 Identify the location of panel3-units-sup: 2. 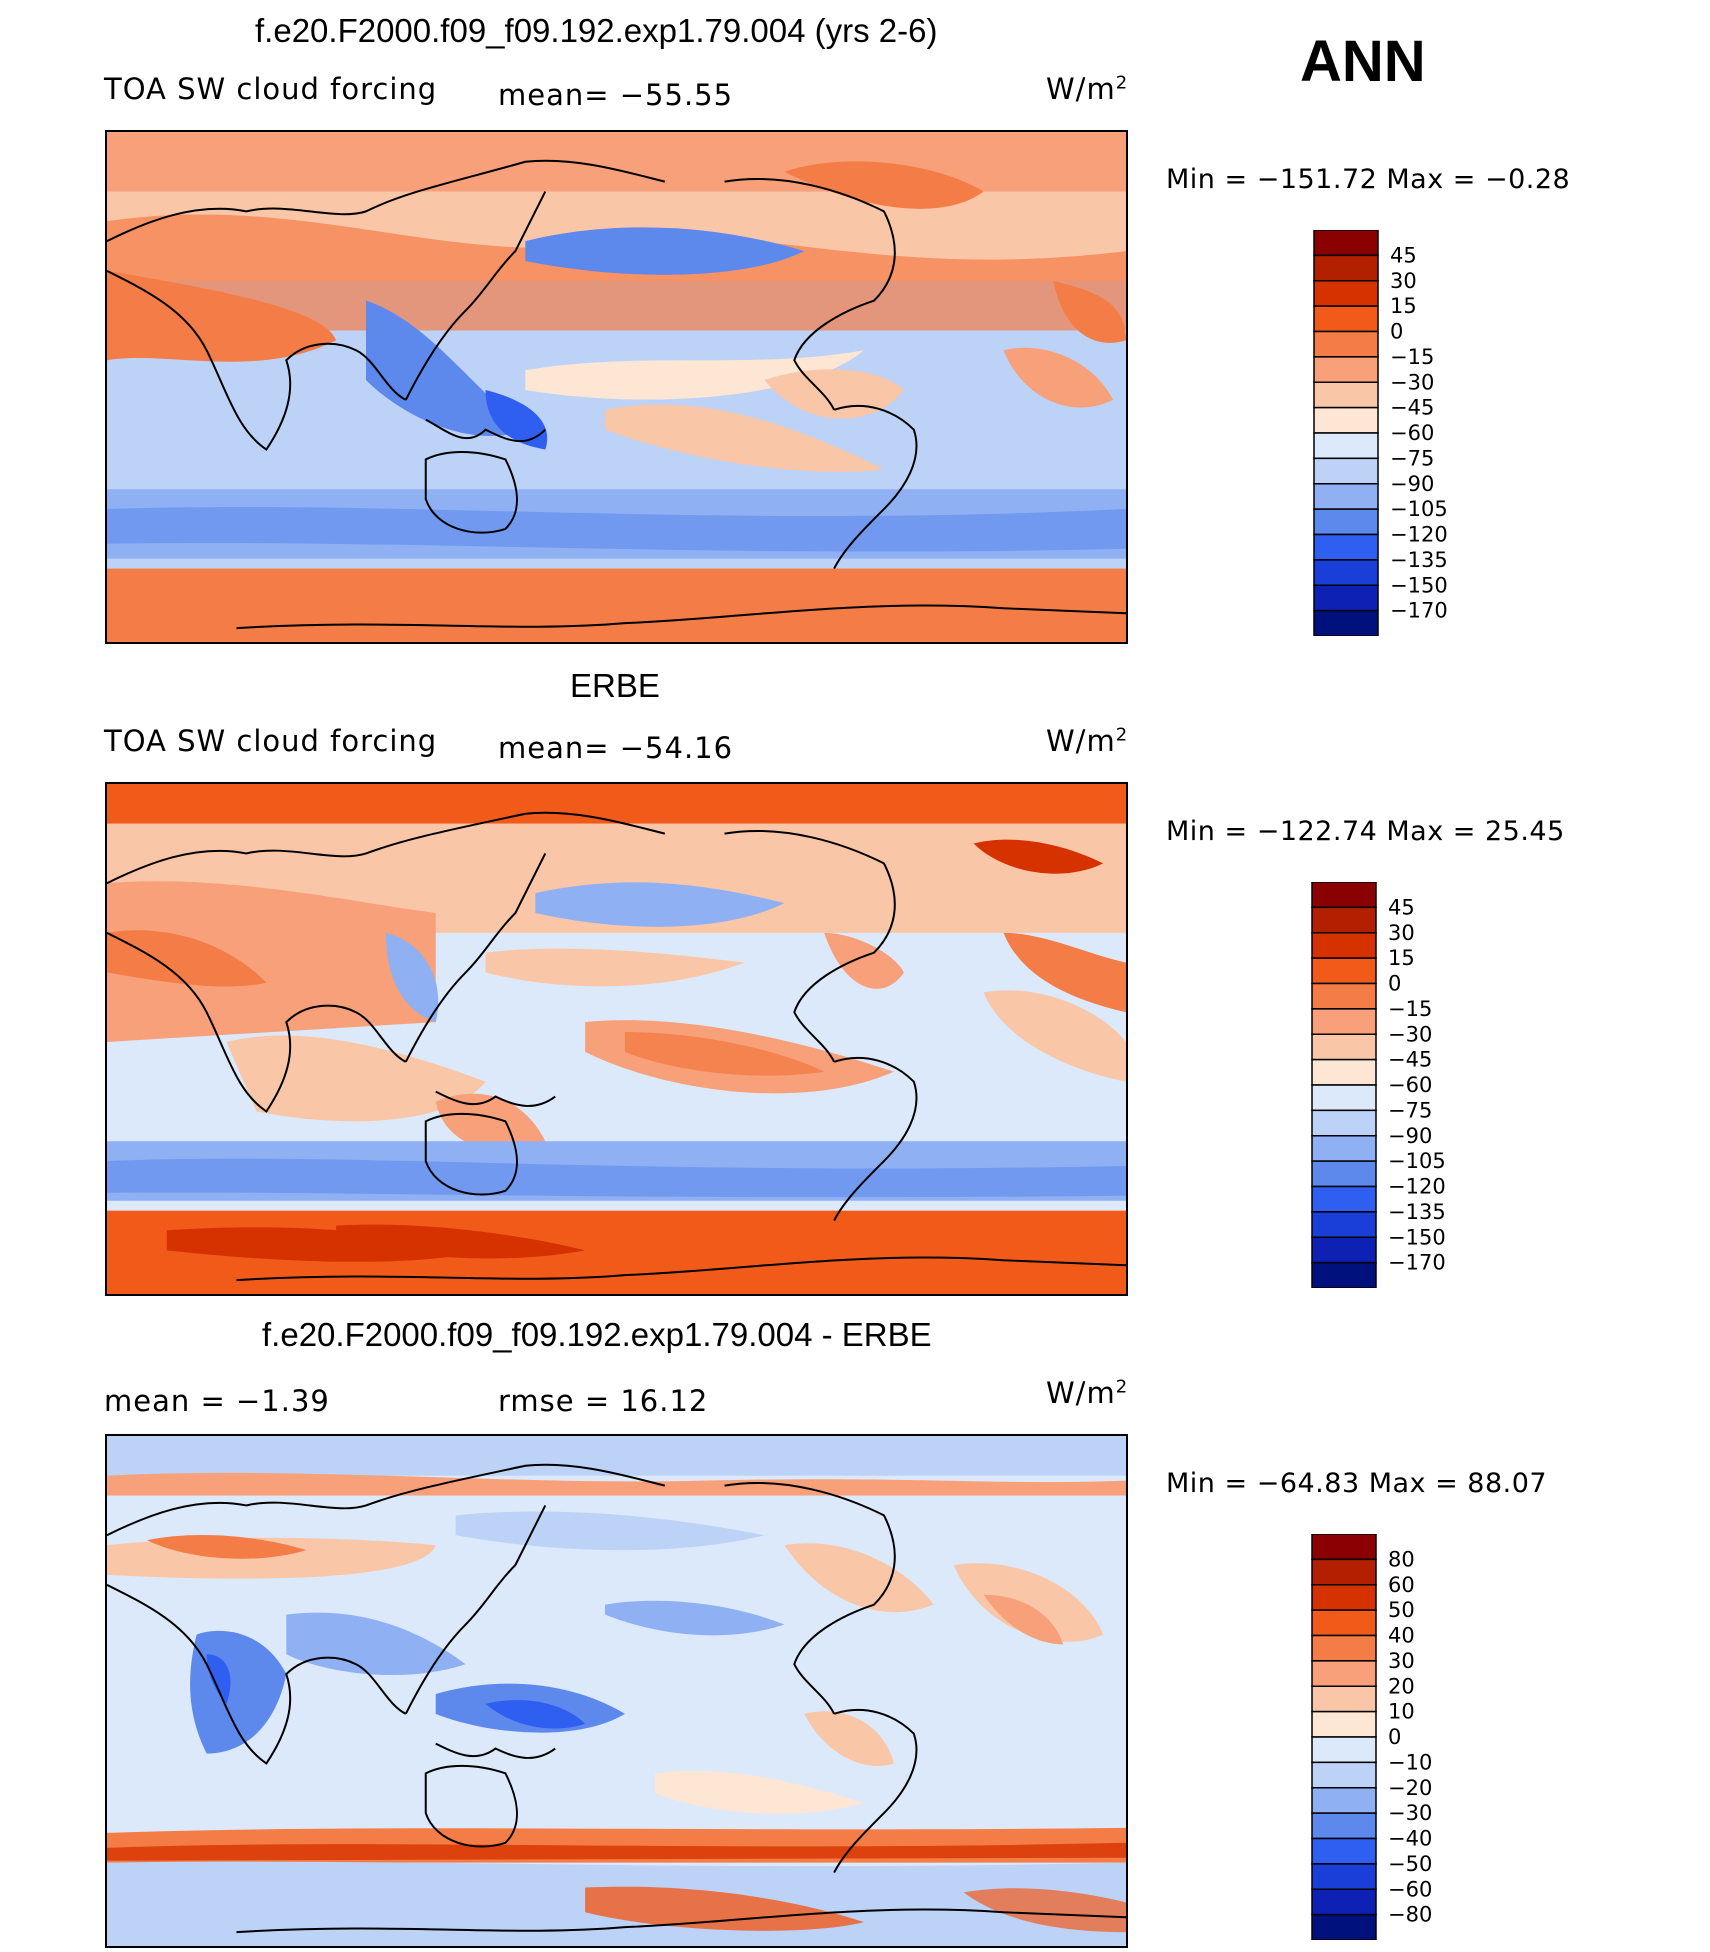
(1122, 1387).